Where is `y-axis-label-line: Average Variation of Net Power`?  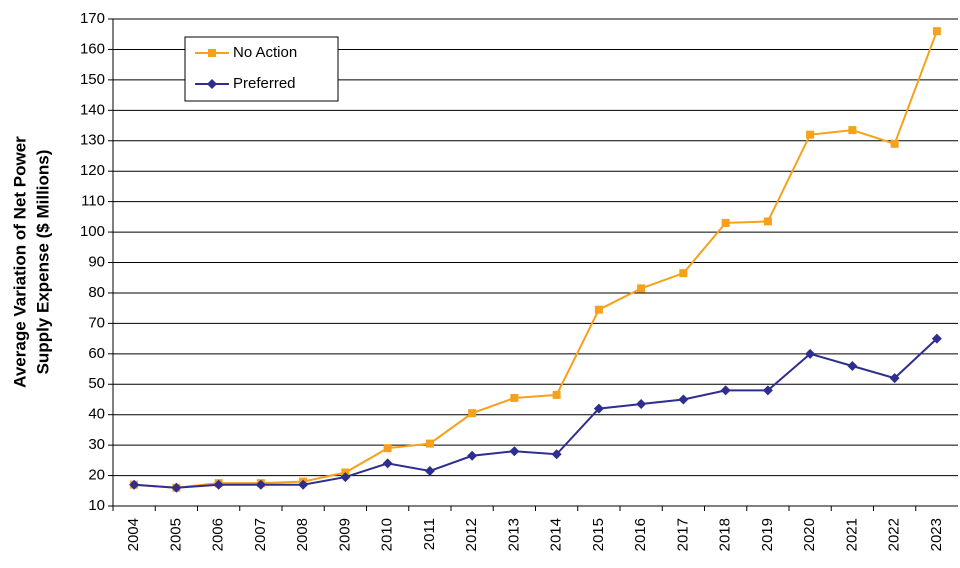 y-axis-label-line: Average Variation of Net Power is located at coordinates (19, 262).